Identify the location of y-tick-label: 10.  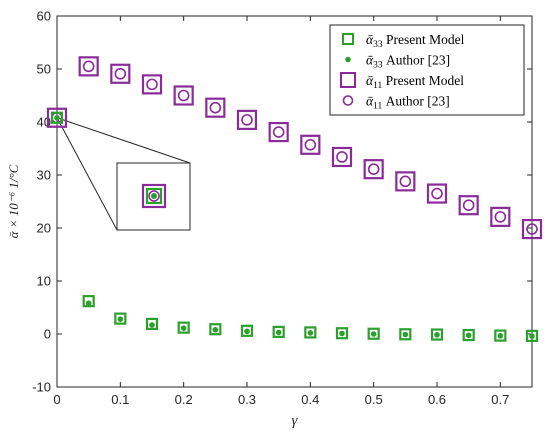
(44, 281).